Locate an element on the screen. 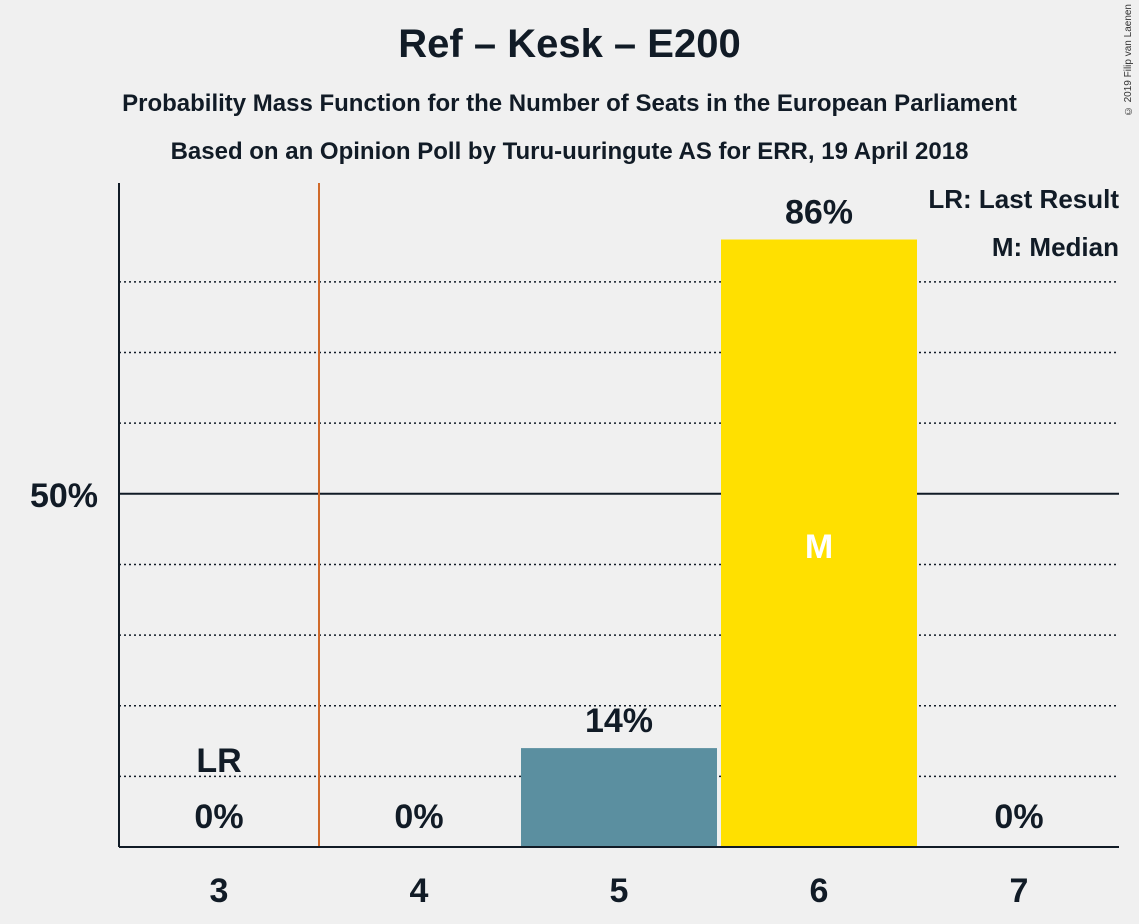 The image size is (1139, 924). y-tick-label-50: 50% is located at coordinates (64, 496).